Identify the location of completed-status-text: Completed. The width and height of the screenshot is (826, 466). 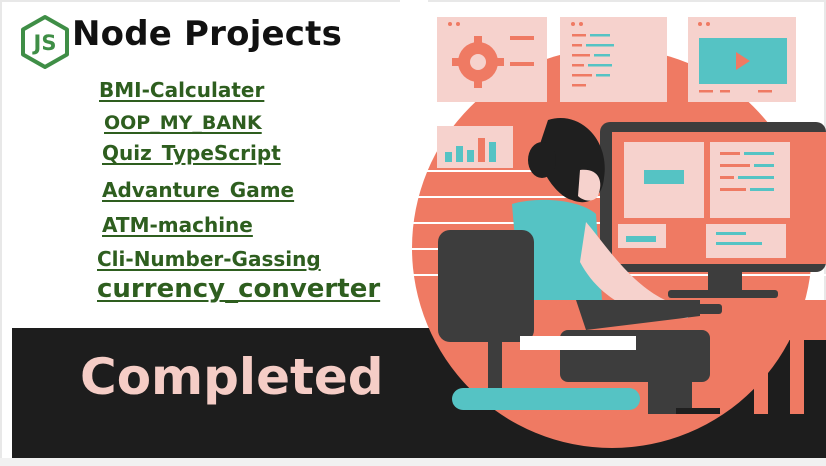
(232, 377).